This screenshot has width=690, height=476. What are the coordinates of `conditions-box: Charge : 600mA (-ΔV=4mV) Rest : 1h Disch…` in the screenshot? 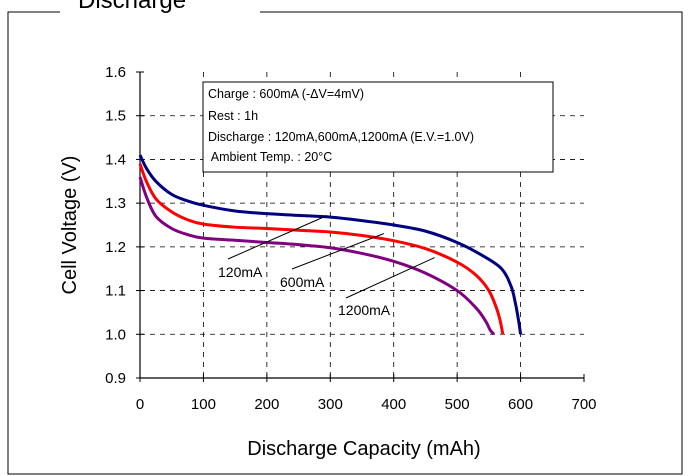 It's located at (378, 127).